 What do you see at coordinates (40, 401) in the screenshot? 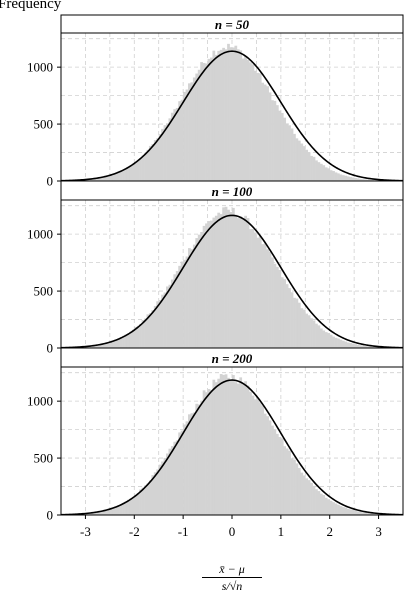
I see `y-tick-label: 1000` at bounding box center [40, 401].